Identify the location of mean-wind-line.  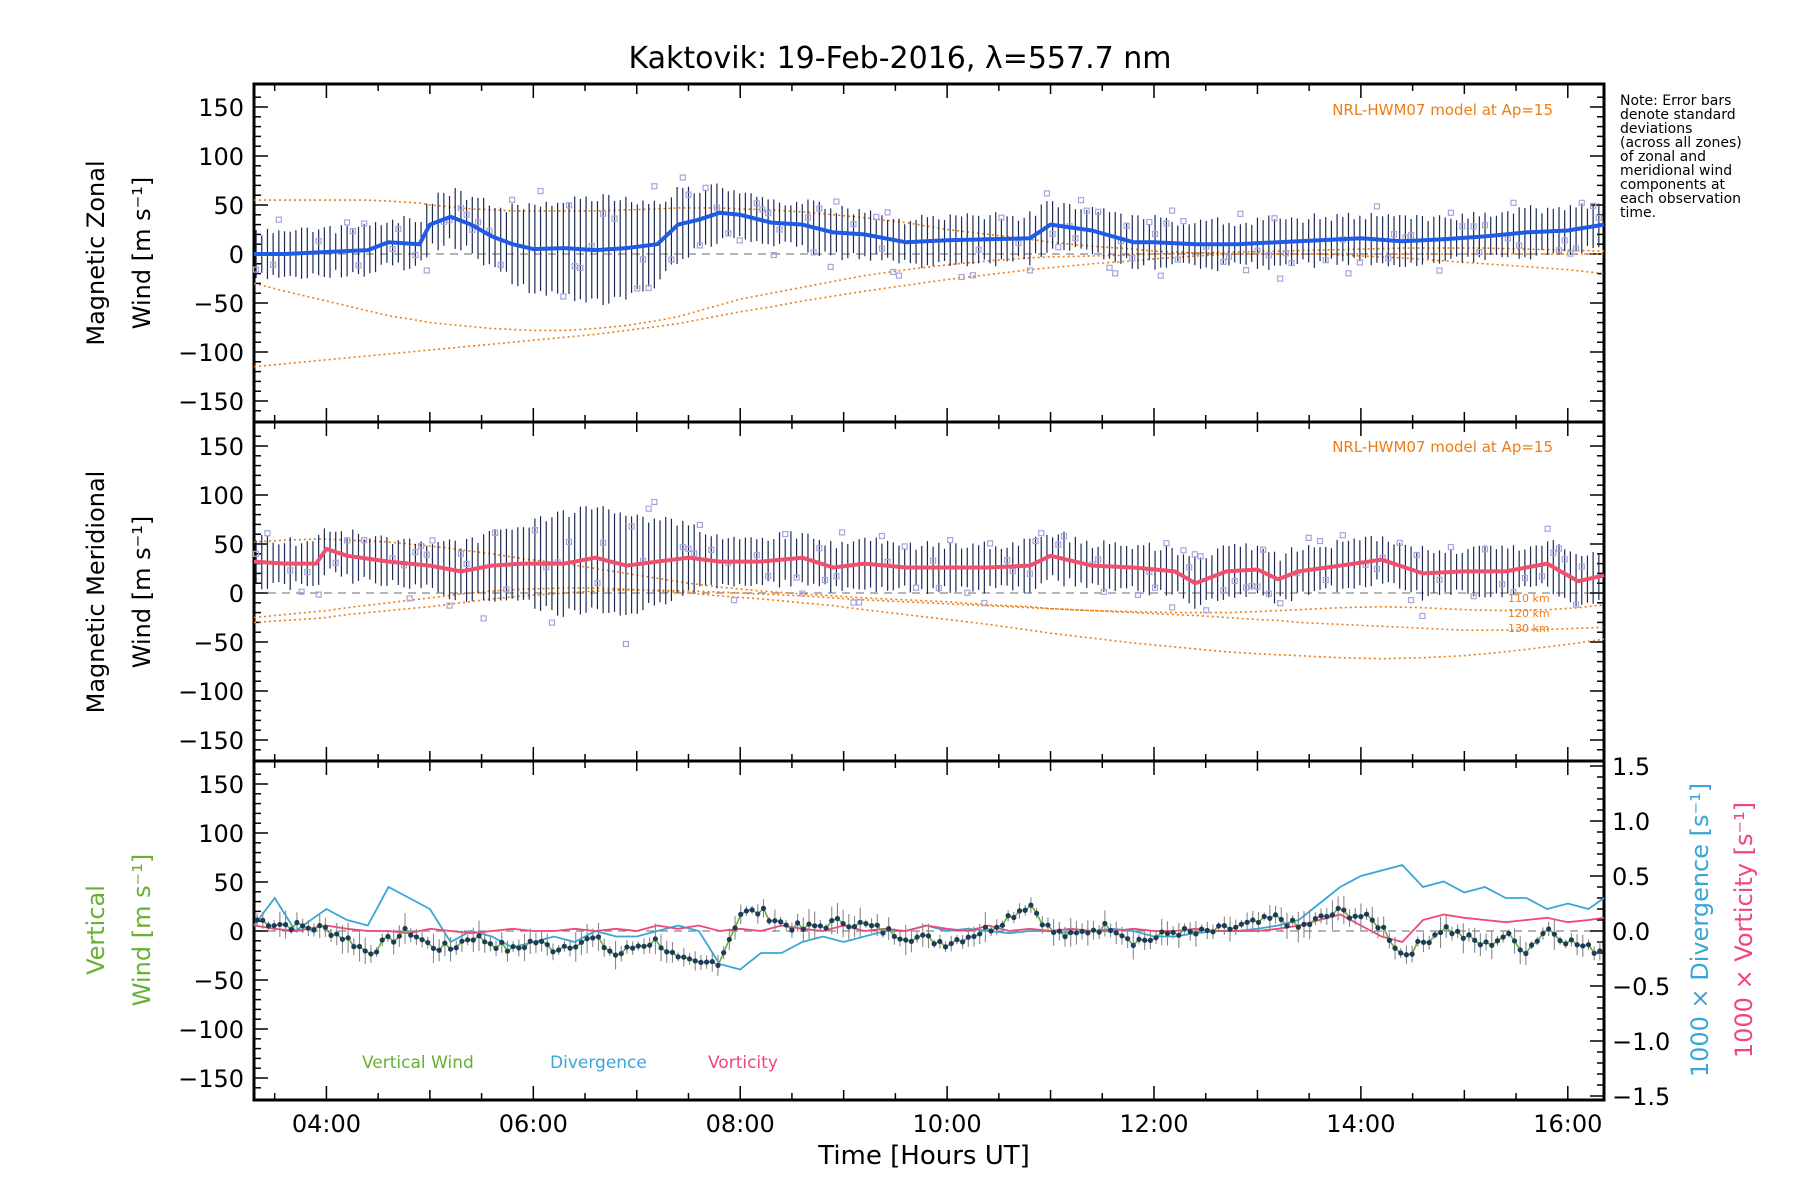
(929, 566).